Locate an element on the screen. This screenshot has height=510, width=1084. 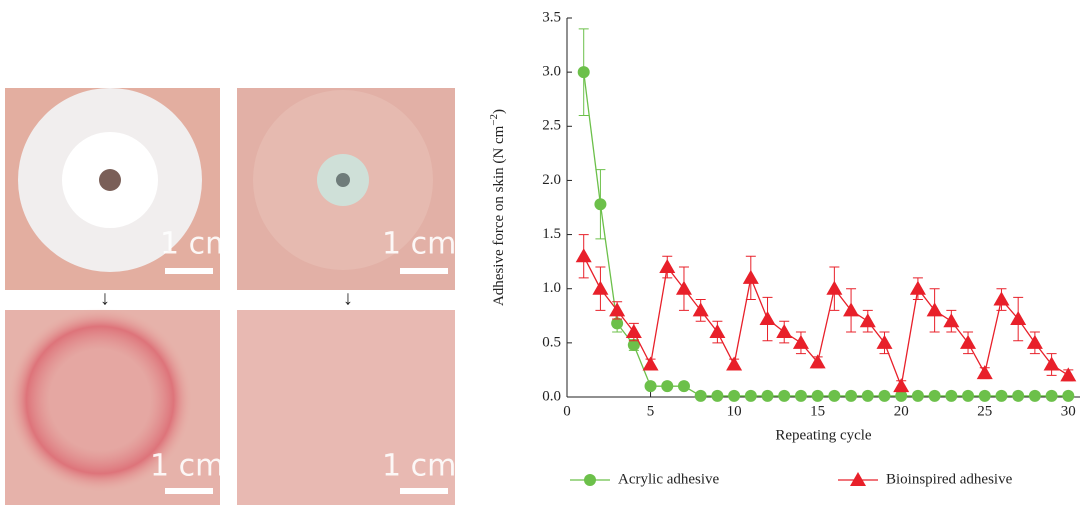
x-tick-label: 10 is located at coordinates (734, 411).